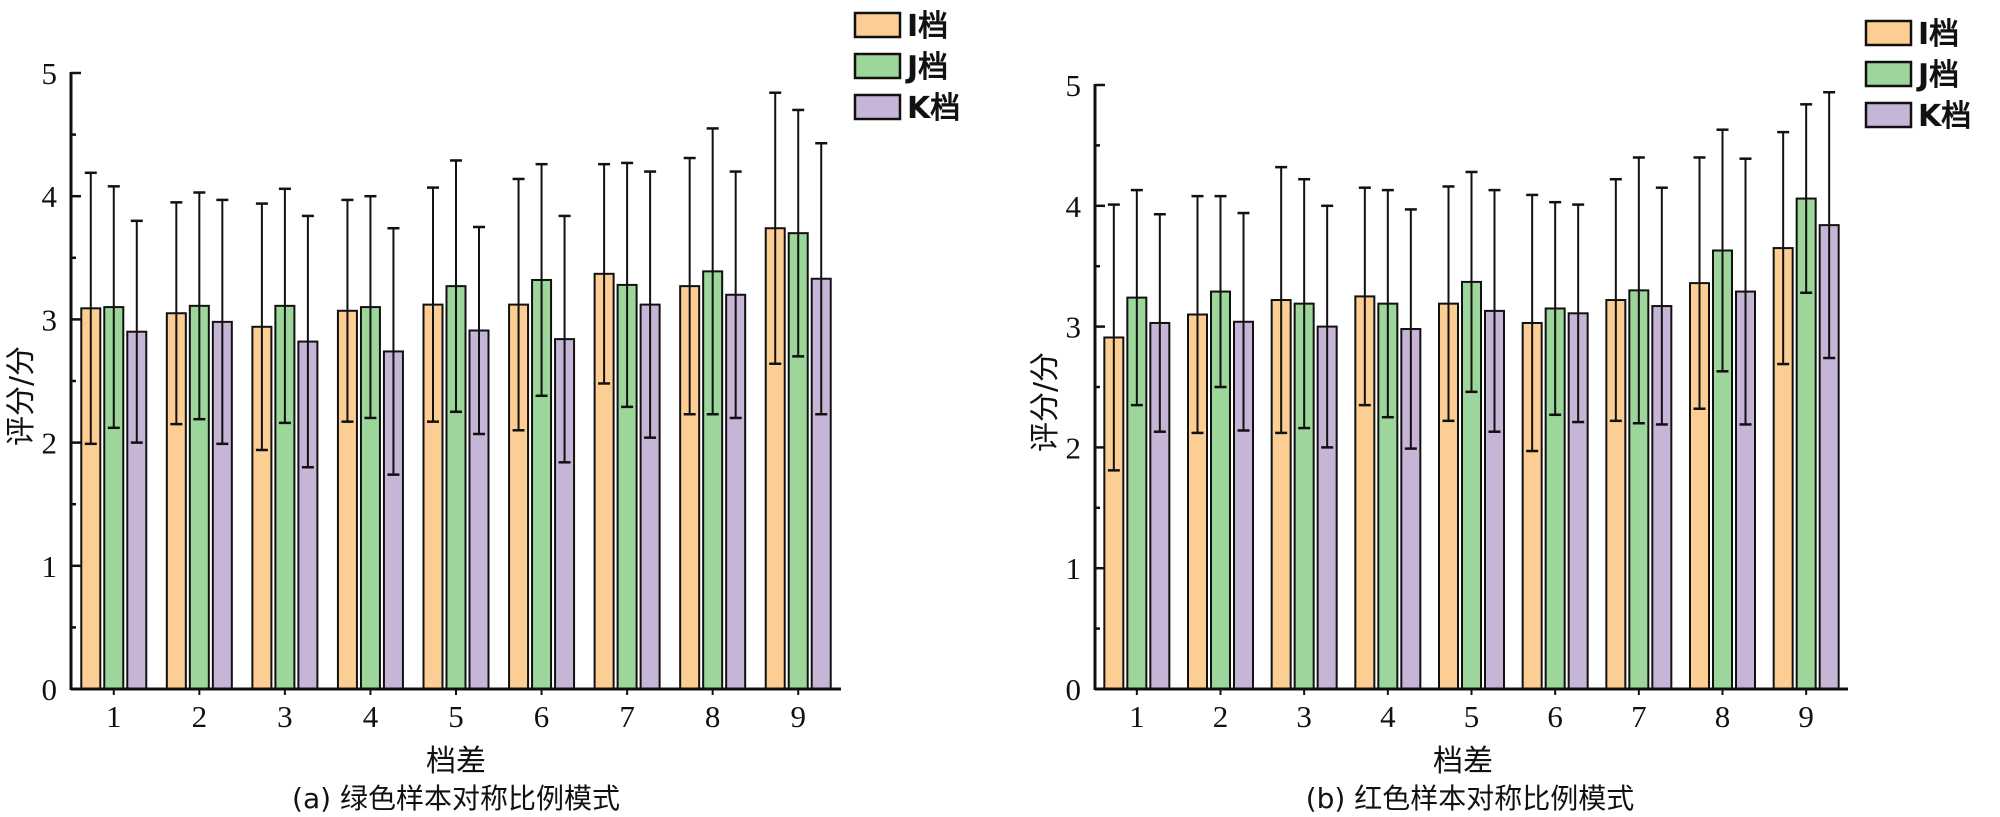 This screenshot has width=2000, height=817. Describe the element at coordinates (456, 798) in the screenshot. I see `chart-caption: (a) 绿色样本对称比例模式` at that location.